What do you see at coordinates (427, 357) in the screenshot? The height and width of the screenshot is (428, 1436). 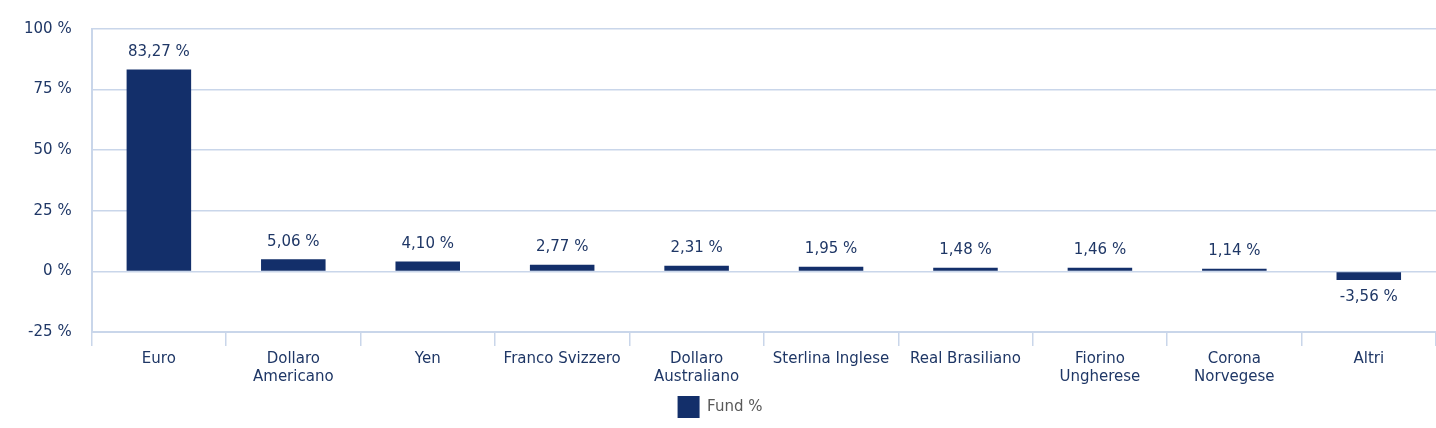 I see `x-tick-label: Yen` at bounding box center [427, 357].